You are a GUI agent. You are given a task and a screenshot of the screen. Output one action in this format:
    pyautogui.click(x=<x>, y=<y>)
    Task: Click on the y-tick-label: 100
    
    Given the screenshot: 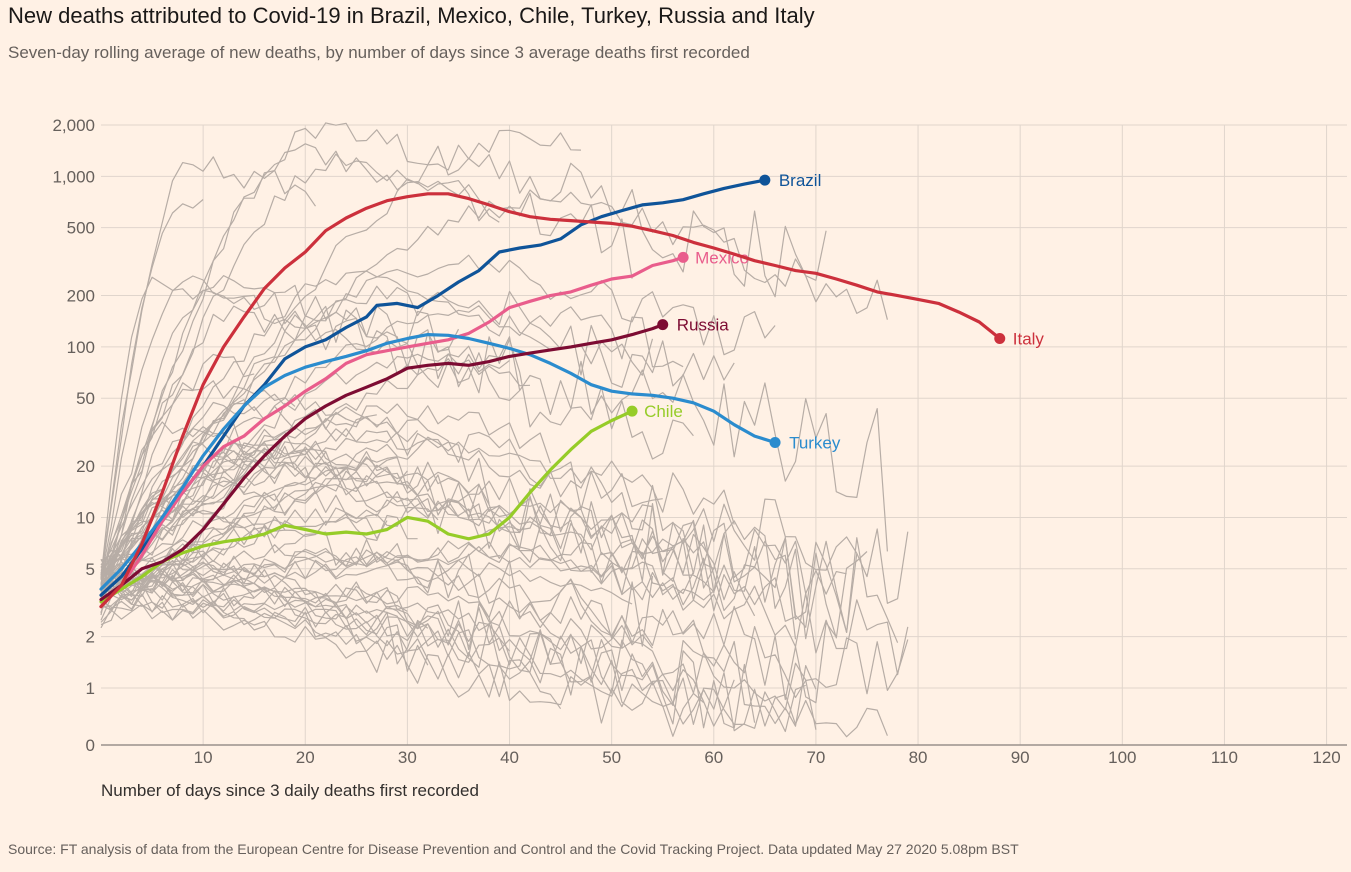 What is the action you would take?
    pyautogui.click(x=81, y=347)
    